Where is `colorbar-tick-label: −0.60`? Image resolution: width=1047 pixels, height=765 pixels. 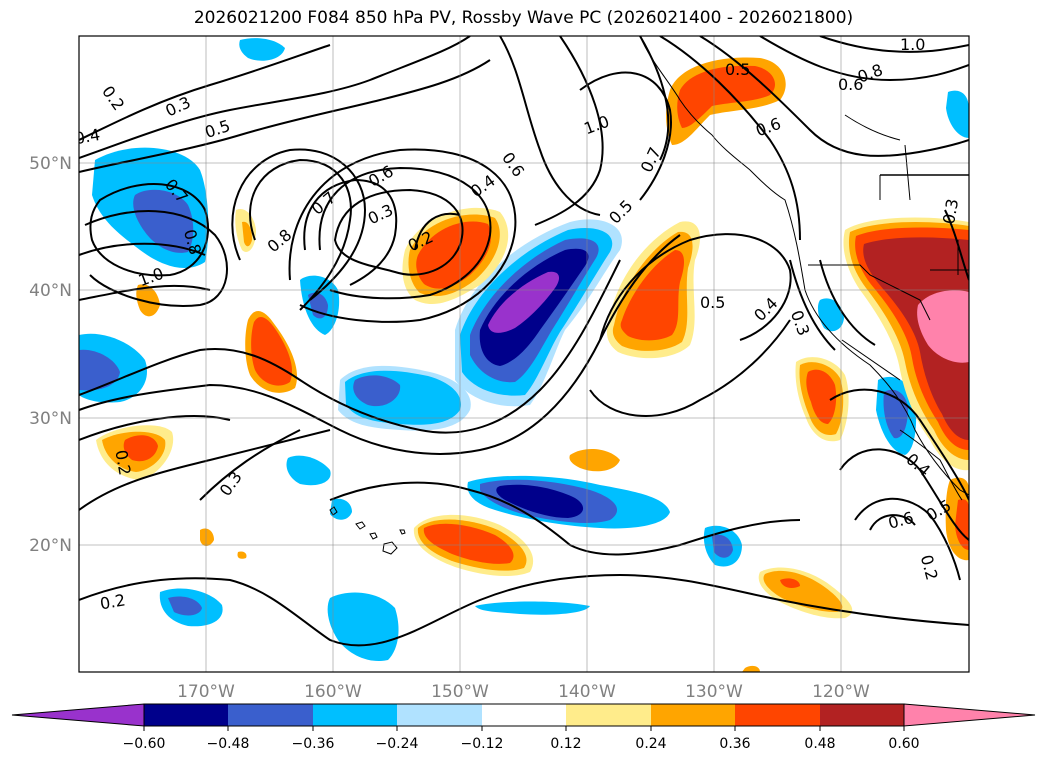 colorbar-tick-label: −0.60 is located at coordinates (144, 744).